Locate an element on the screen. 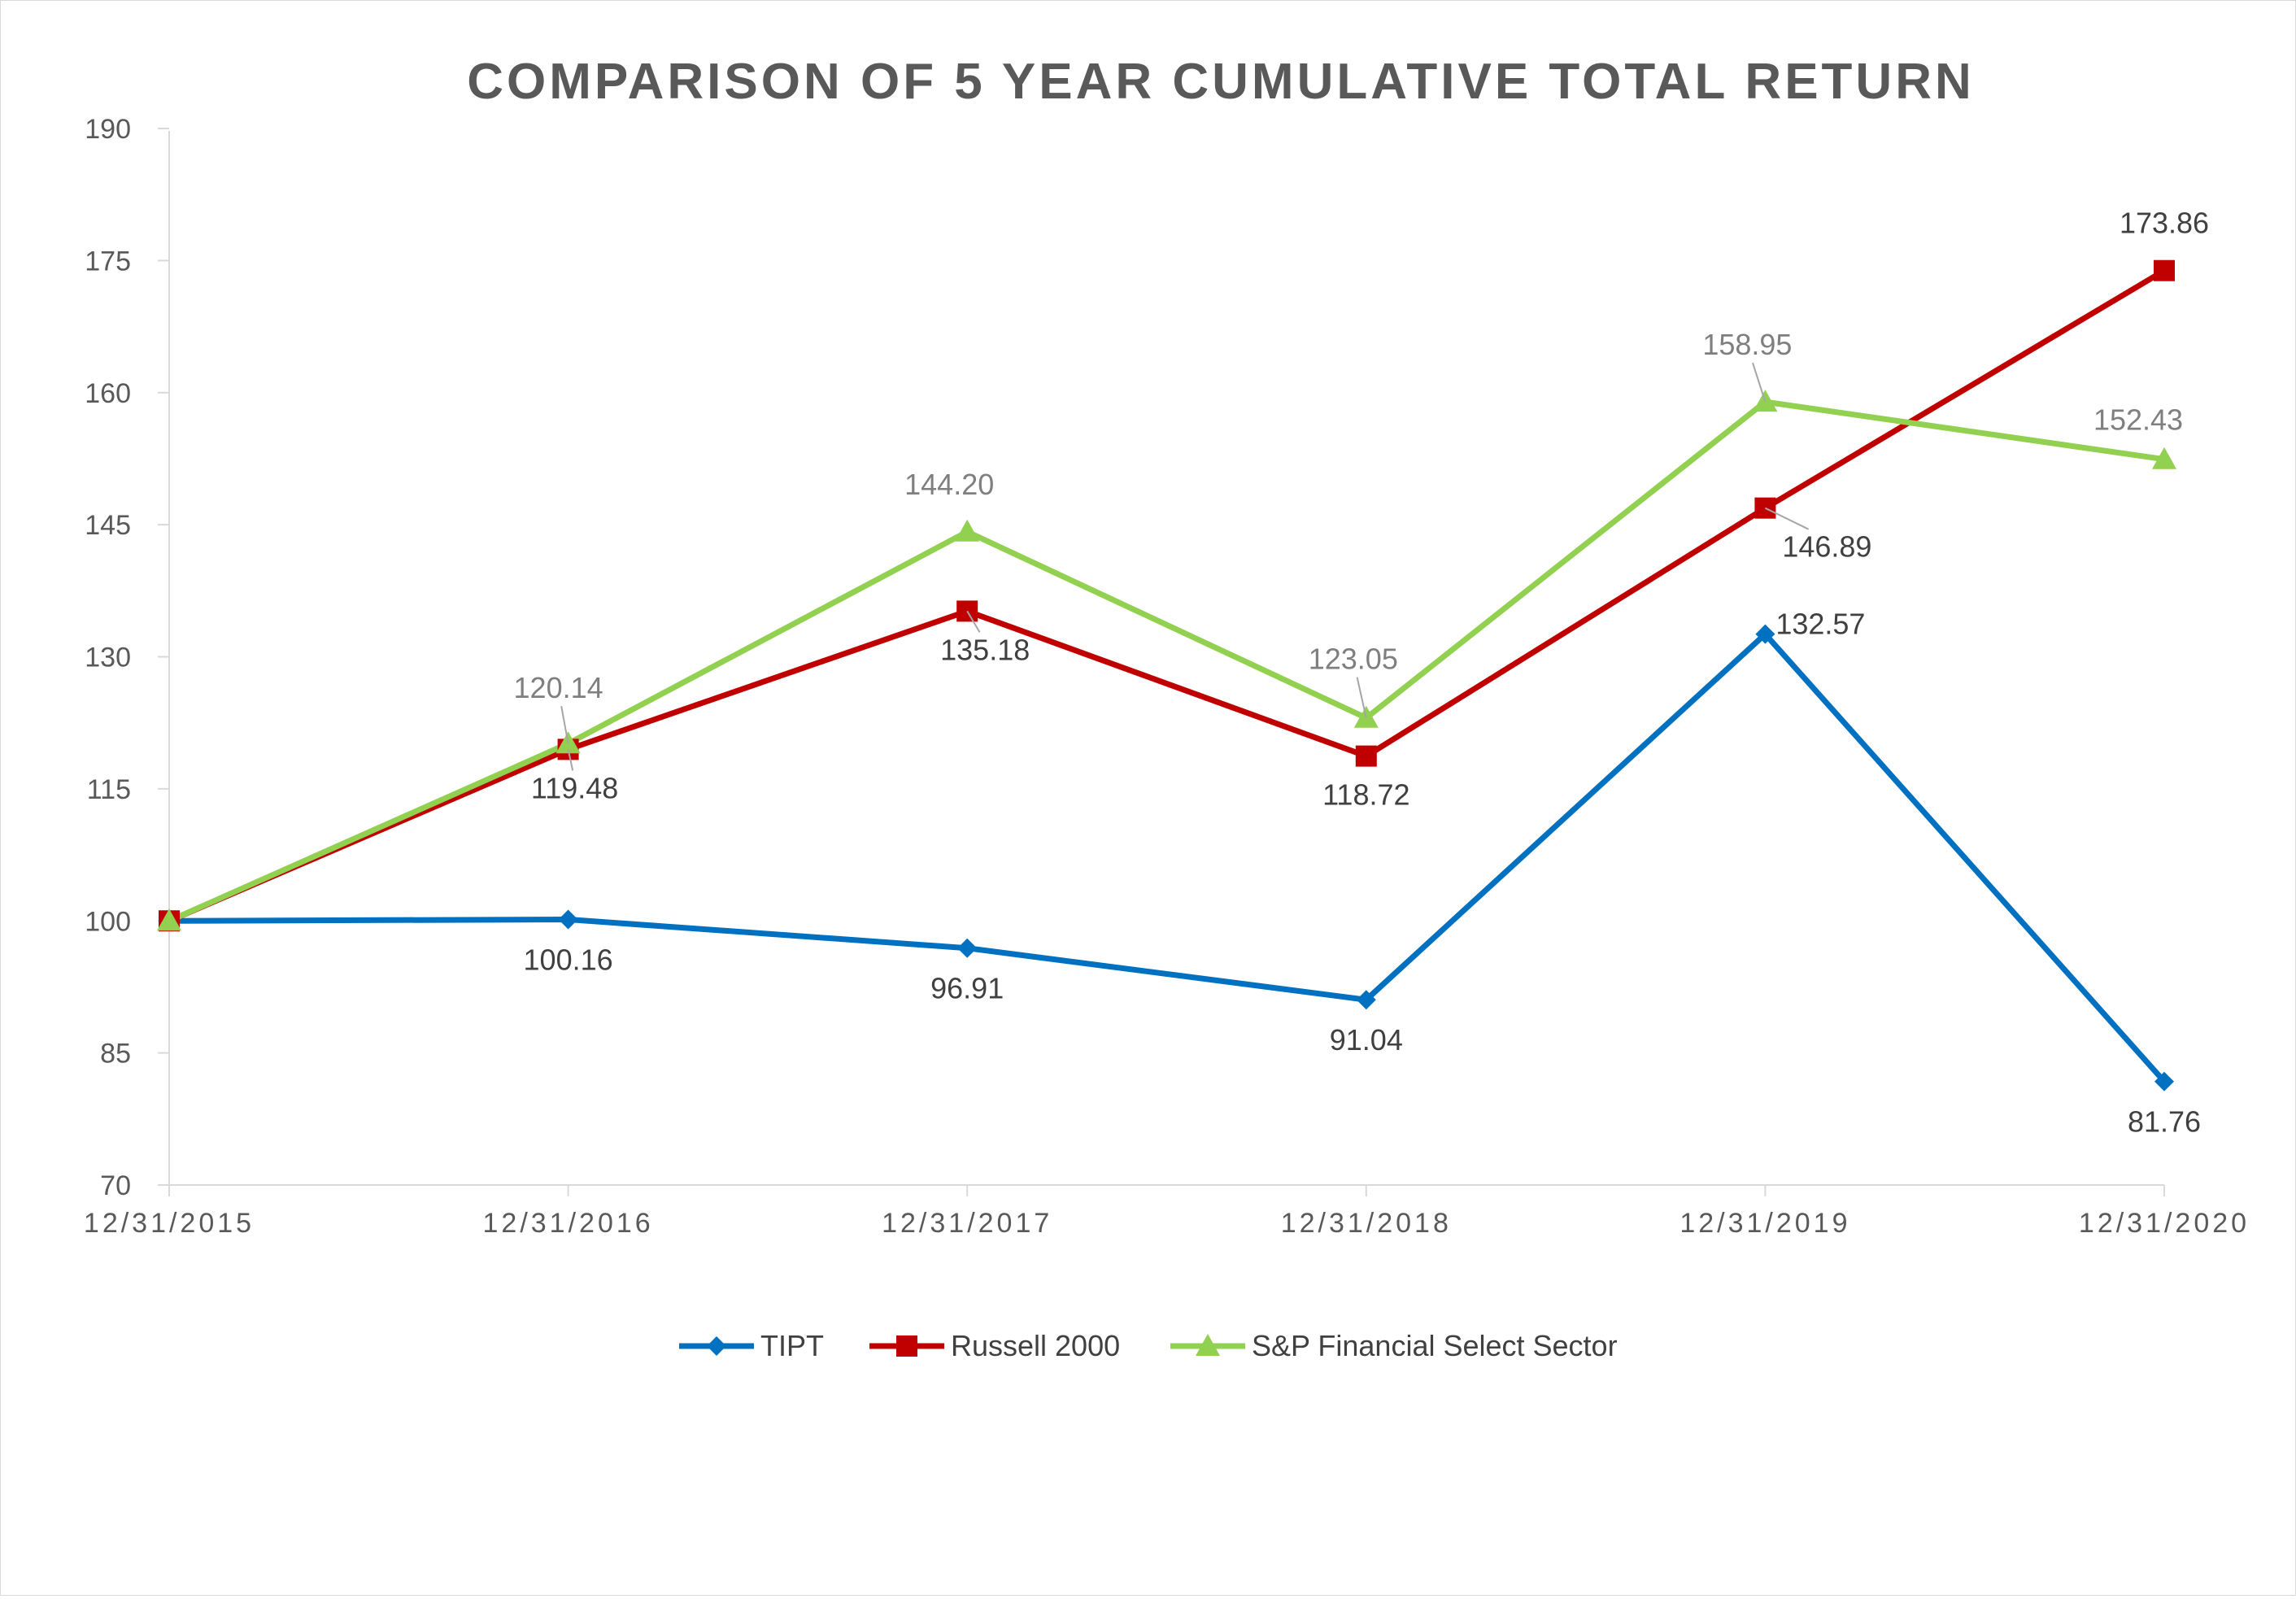  y-tick-label: 130 is located at coordinates (108, 658).